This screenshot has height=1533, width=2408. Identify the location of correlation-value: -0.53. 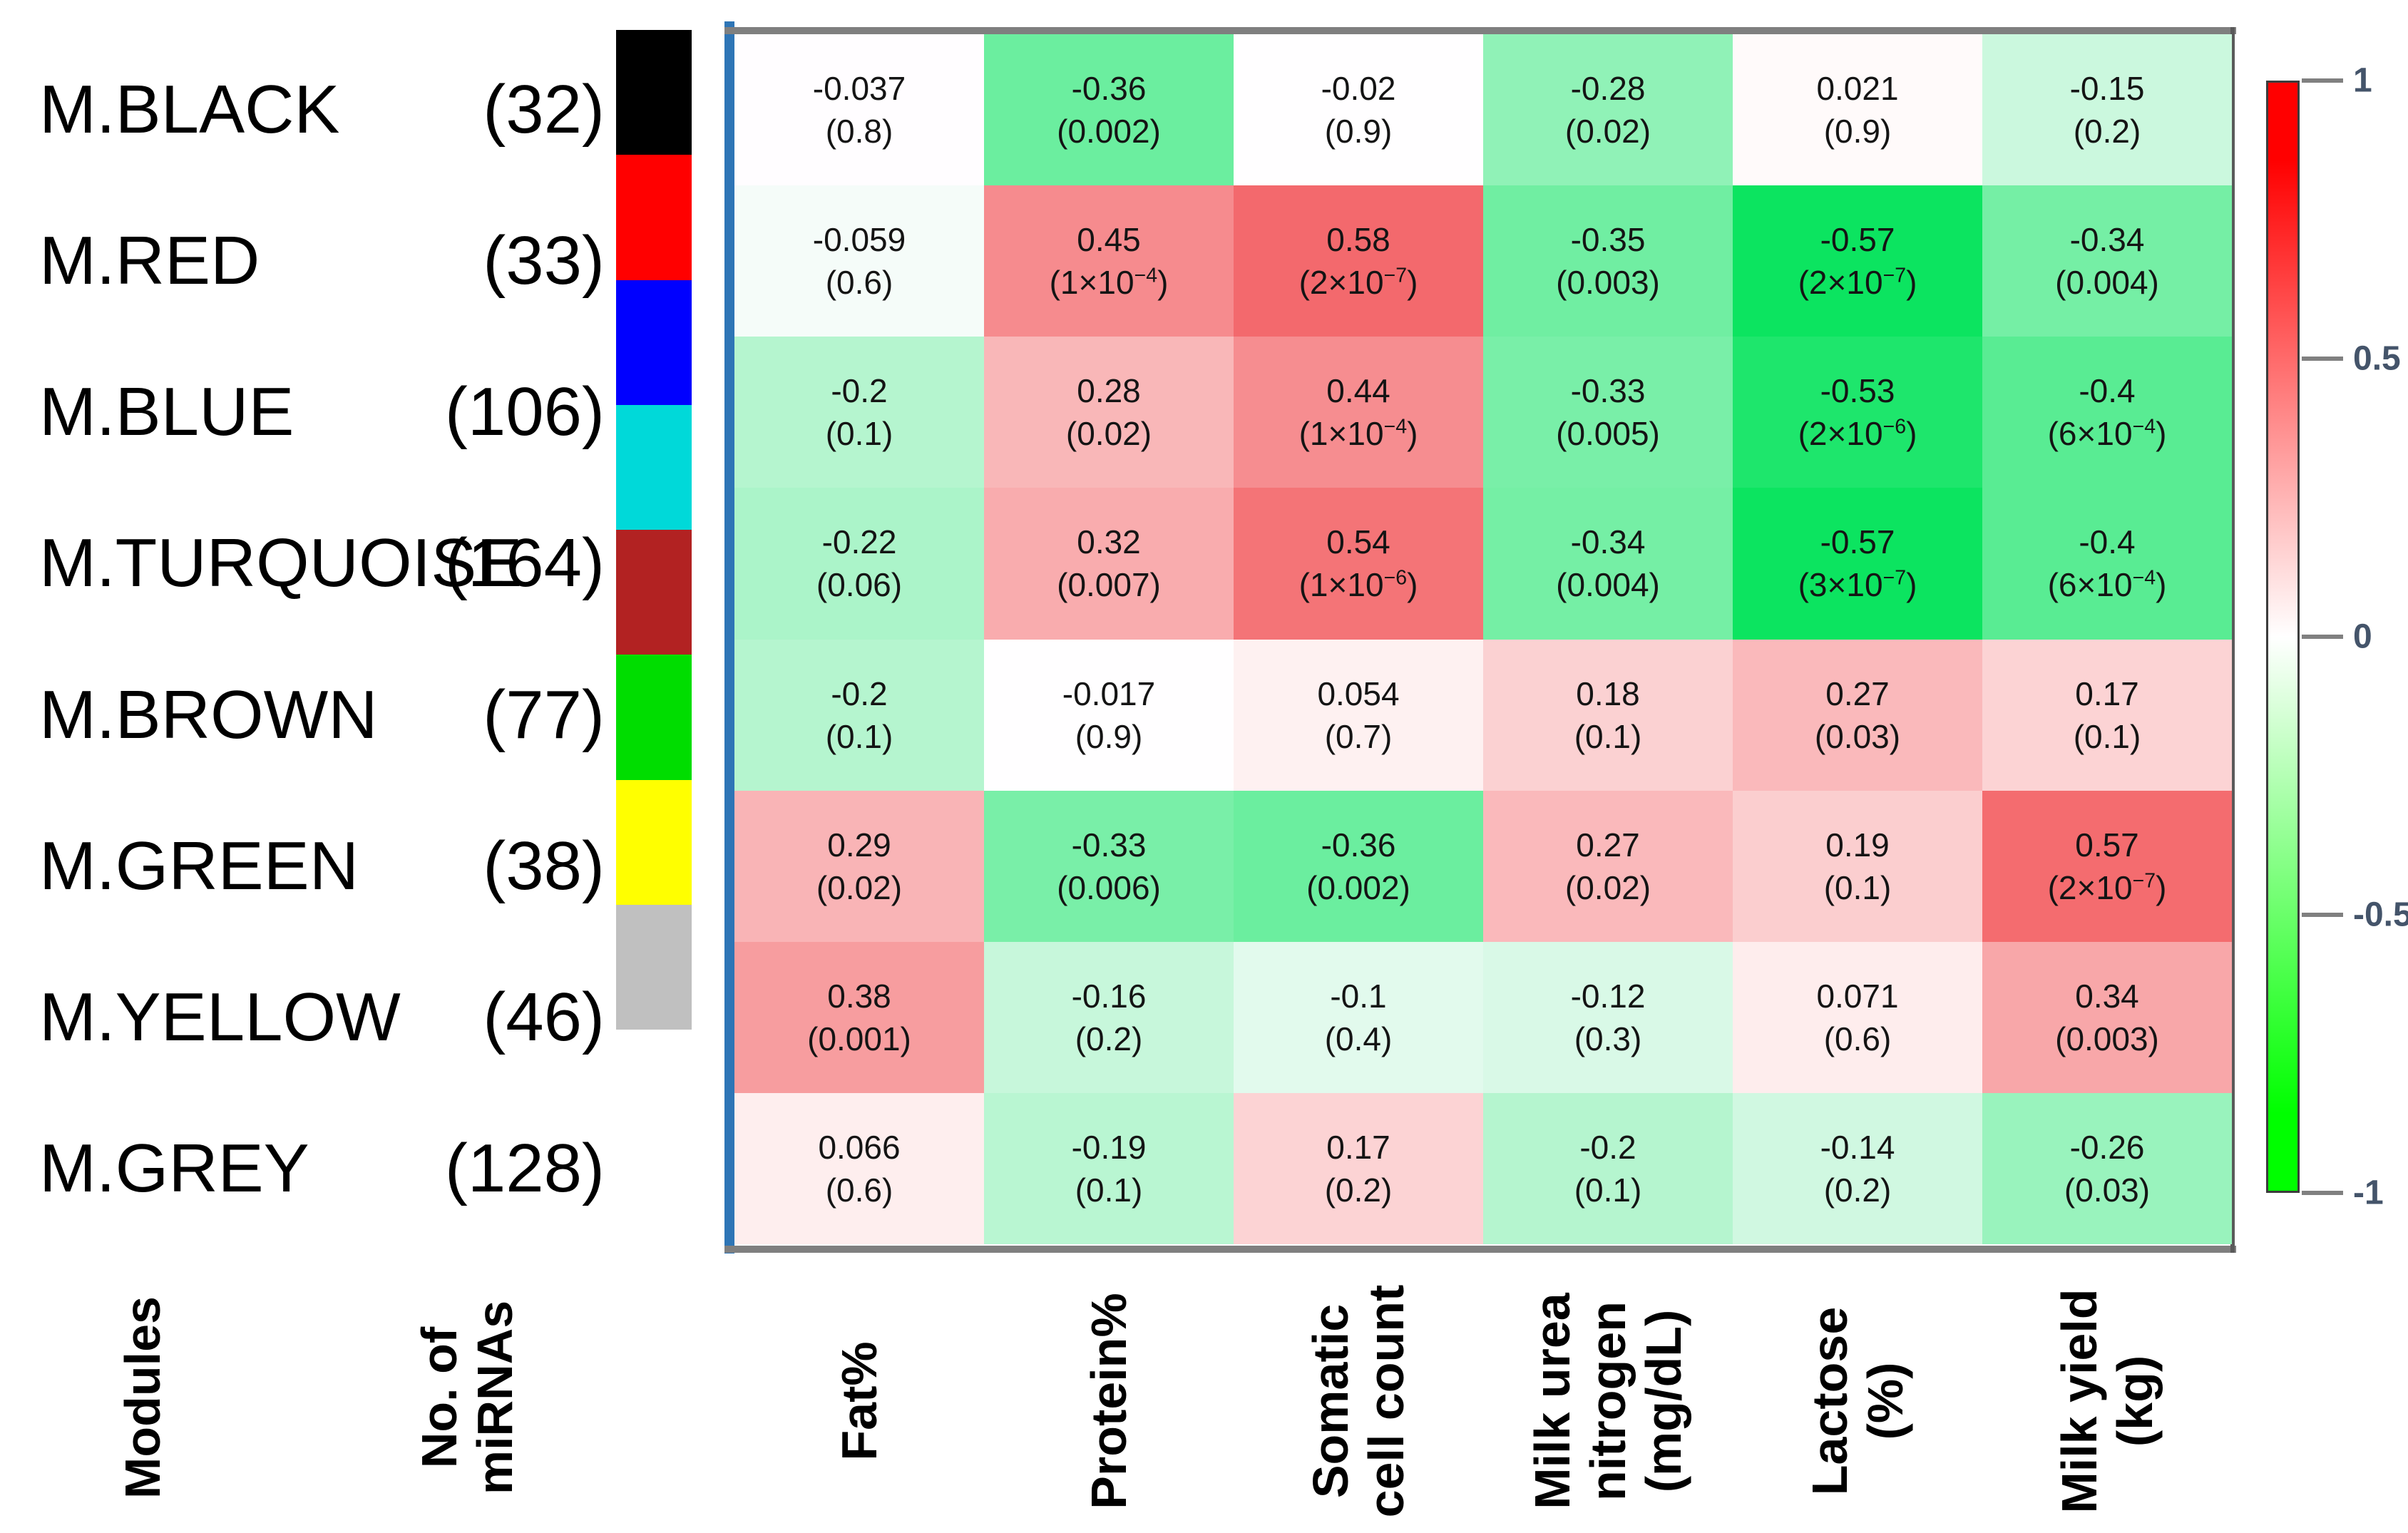
(1857, 391).